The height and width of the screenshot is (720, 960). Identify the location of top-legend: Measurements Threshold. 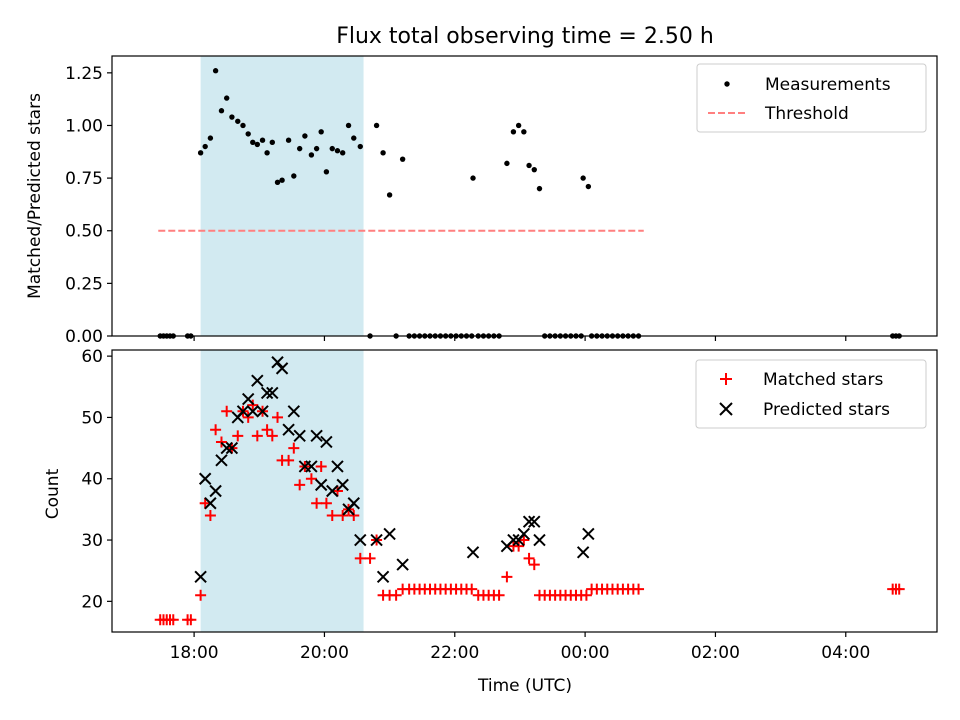
(811, 98).